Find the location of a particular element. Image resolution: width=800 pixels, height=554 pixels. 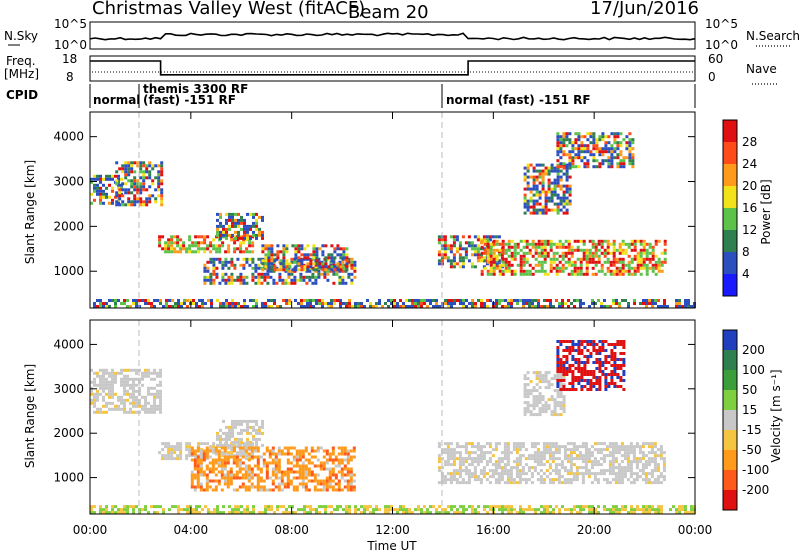

nsky-trace is located at coordinates (392, 36).